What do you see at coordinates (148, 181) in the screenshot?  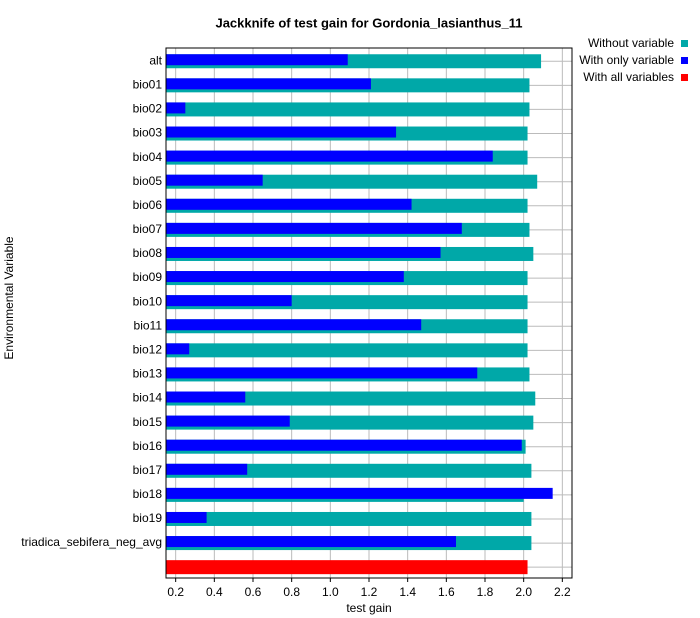 I see `y-tick-label: bio05` at bounding box center [148, 181].